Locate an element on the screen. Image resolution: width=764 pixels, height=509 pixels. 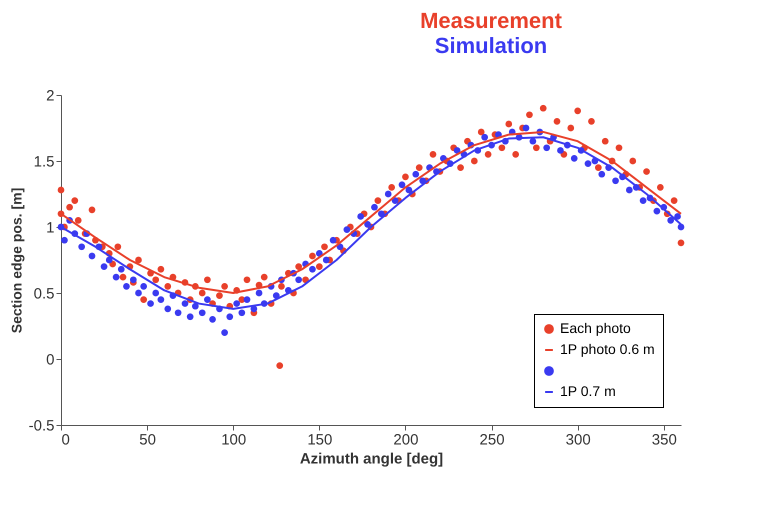
x-tick-label: 100 is located at coordinates (233, 440).